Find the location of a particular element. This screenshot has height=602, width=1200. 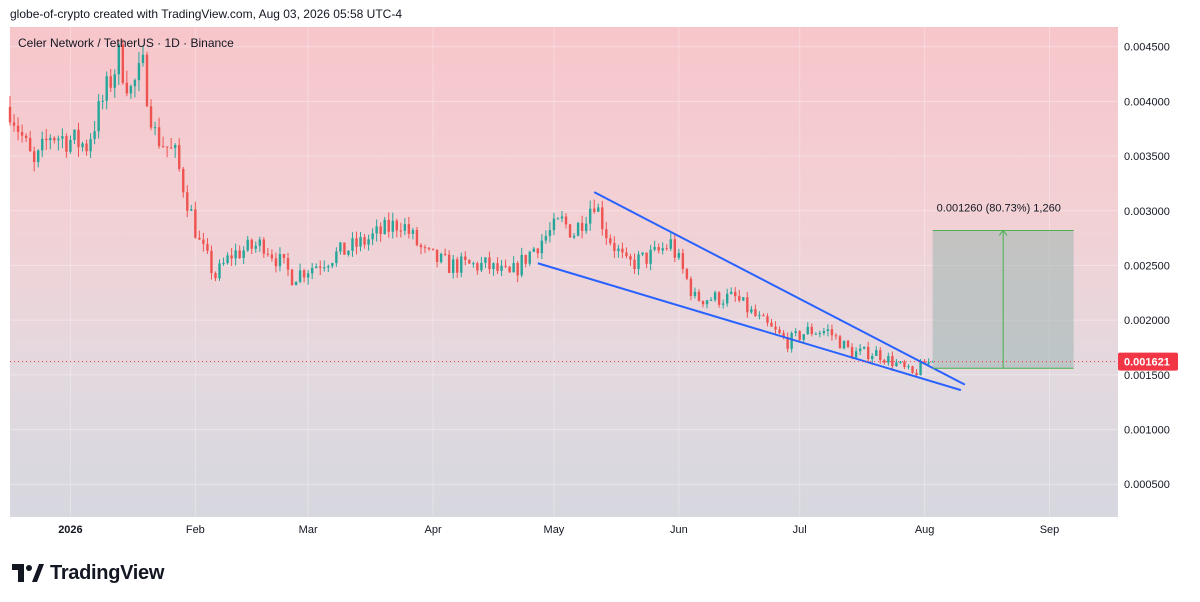

tradingview-logo: TradingView is located at coordinates (88, 573).